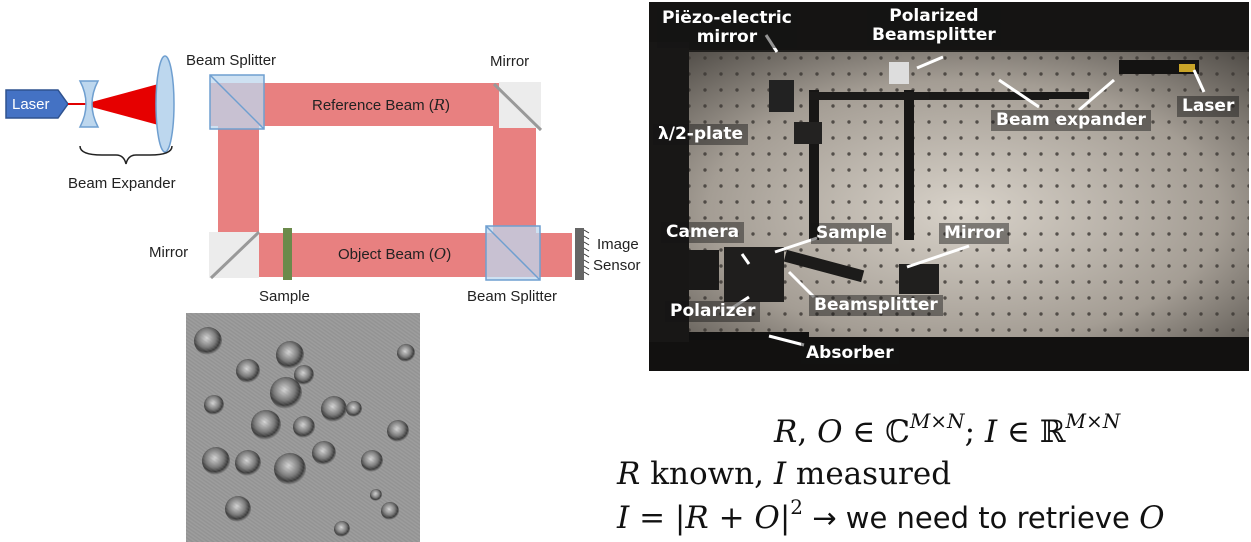  Describe the element at coordinates (168, 252) in the screenshot. I see `mirror-bottom-label: Mirror` at that location.